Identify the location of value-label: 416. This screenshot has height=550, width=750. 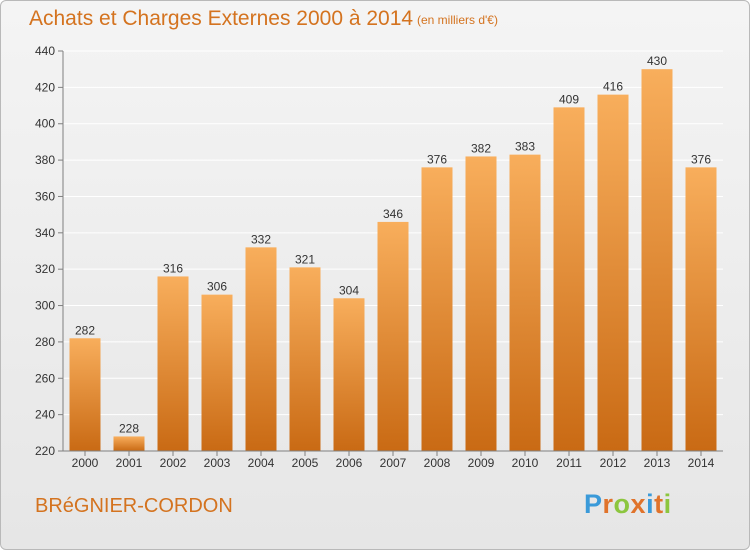
(613, 87).